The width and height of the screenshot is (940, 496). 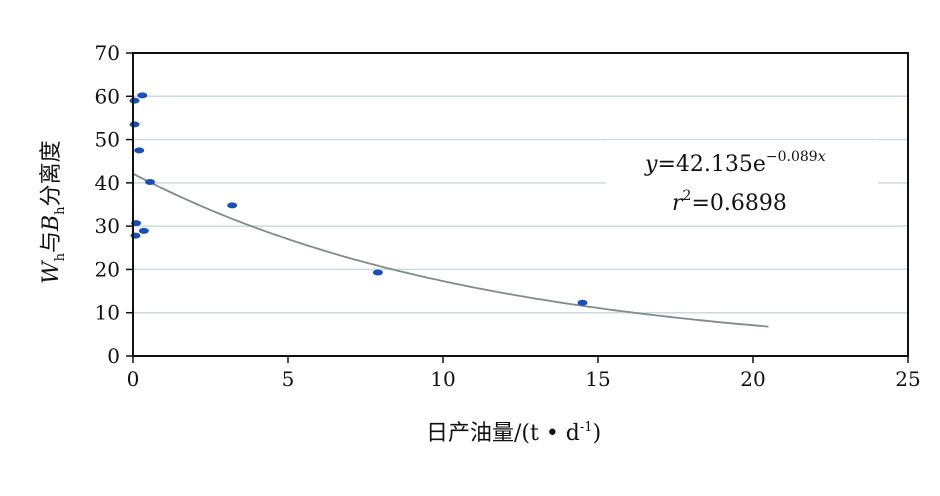 I want to click on y-axis-title-b-sub: h, so click(x=60, y=210).